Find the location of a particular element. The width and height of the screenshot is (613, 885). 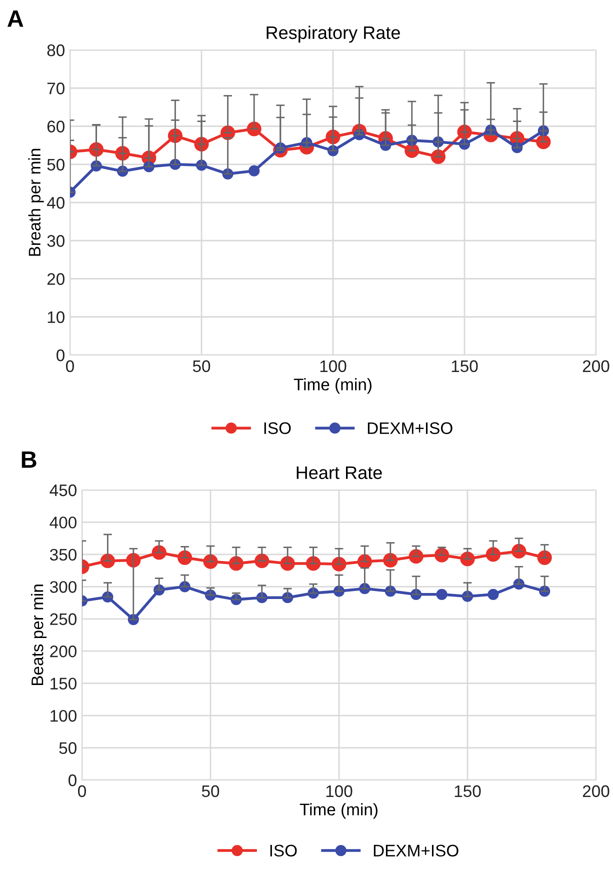

x-tick-label: 0 is located at coordinates (82, 791).